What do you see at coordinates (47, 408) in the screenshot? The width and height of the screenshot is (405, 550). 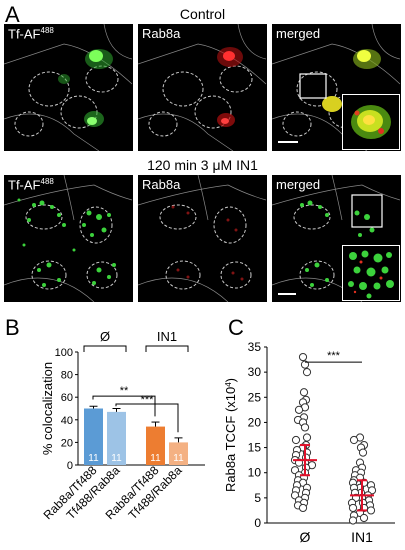 I see `y-axis-label: % colocalization` at bounding box center [47, 408].